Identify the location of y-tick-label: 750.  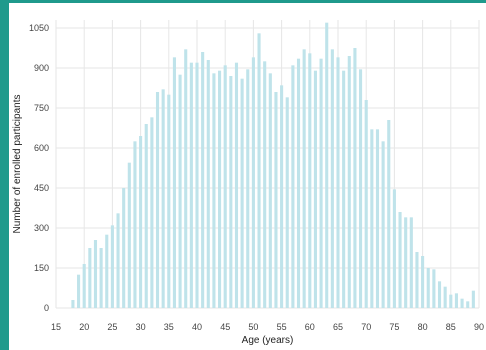
(41, 108).